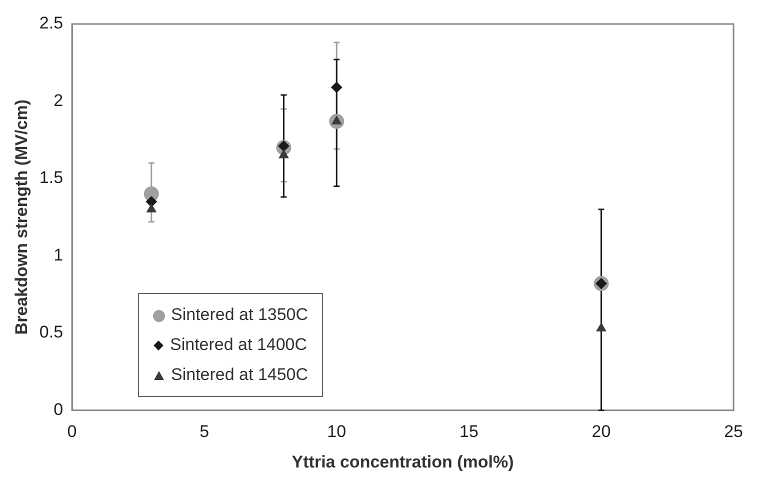 The width and height of the screenshot is (757, 485). Describe the element at coordinates (51, 23) in the screenshot. I see `y-tick-label: 2.5` at that location.